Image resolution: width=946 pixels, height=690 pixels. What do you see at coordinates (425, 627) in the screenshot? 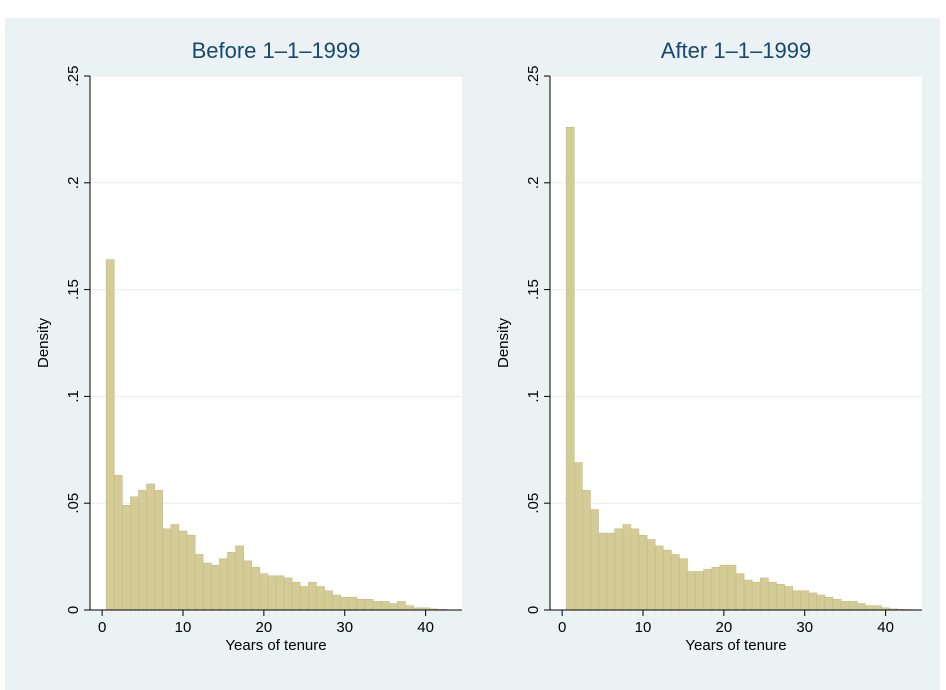
I see `x-tick-label-before: 40` at bounding box center [425, 627].